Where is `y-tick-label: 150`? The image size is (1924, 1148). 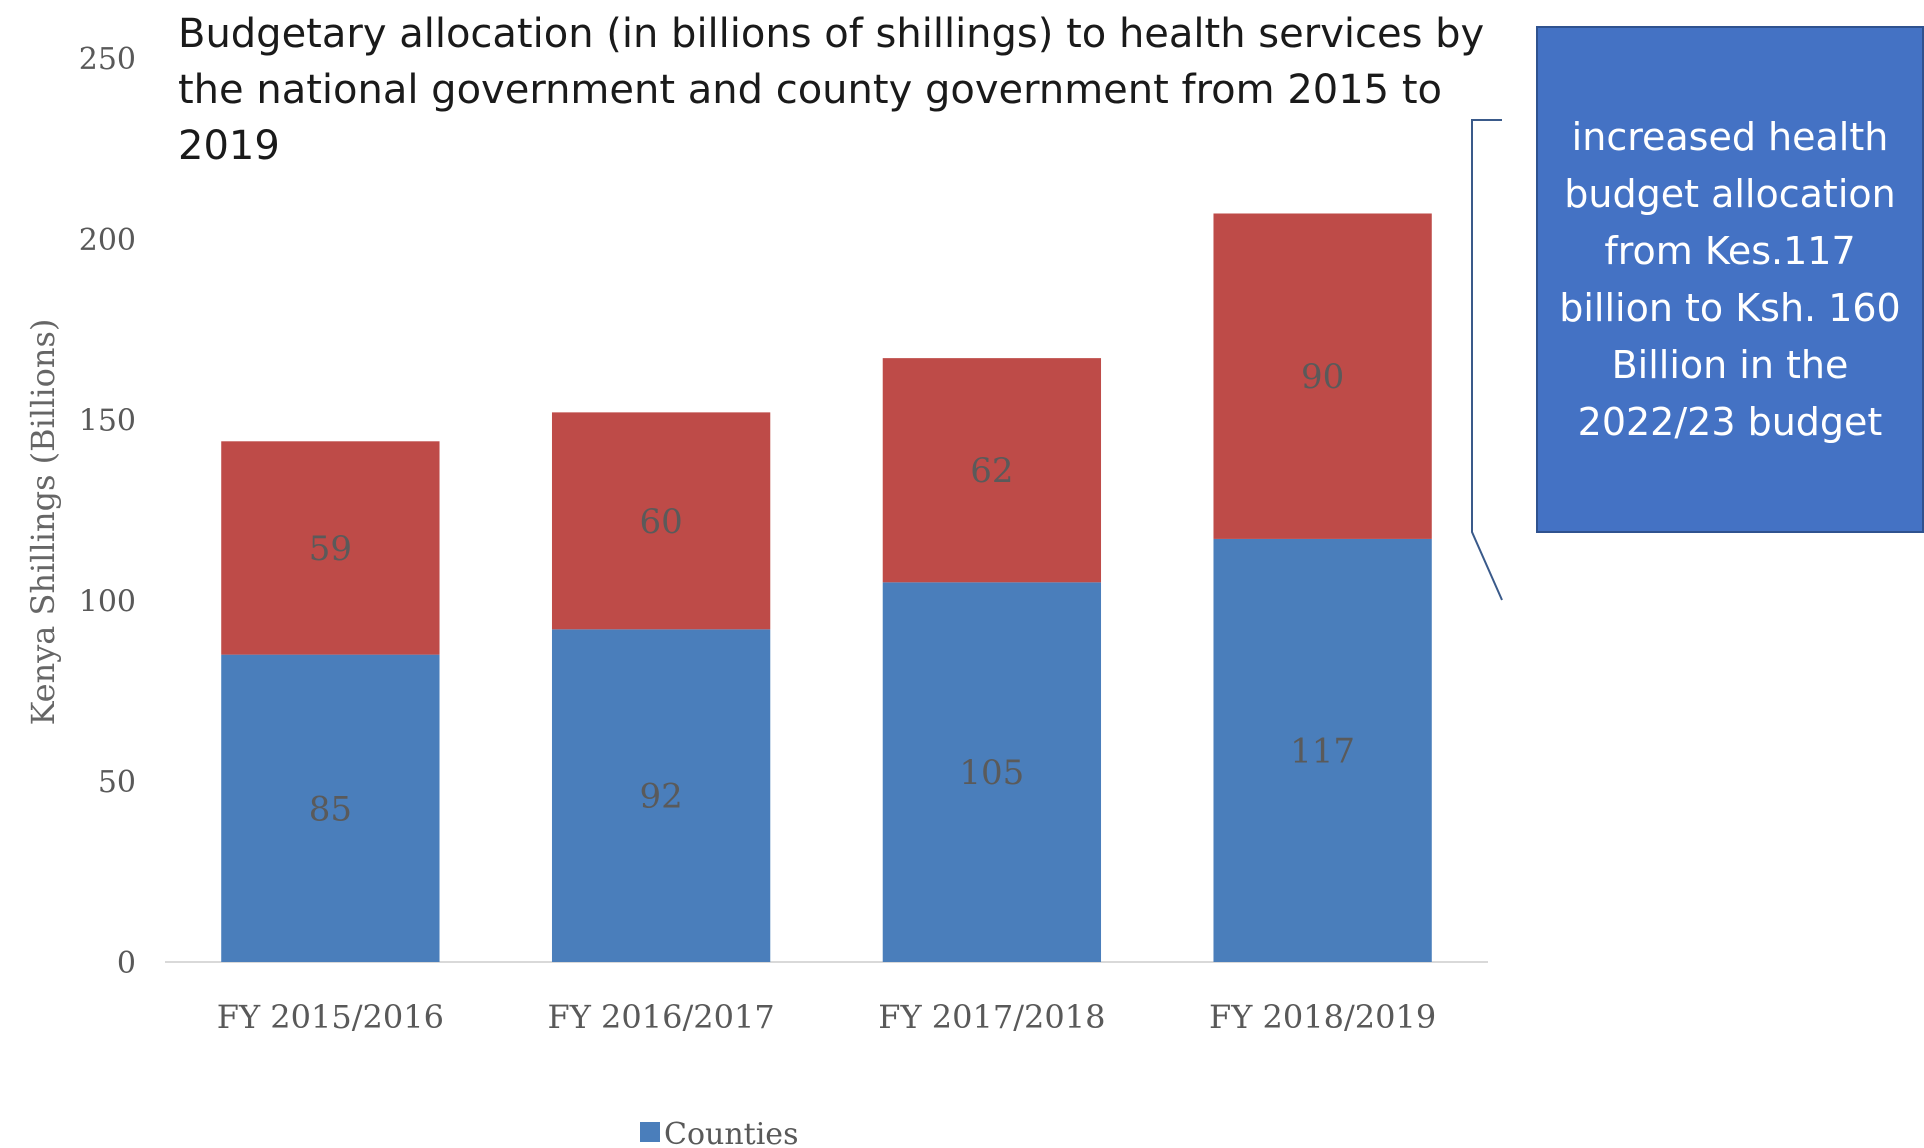
y-tick-label: 150 is located at coordinates (107, 421).